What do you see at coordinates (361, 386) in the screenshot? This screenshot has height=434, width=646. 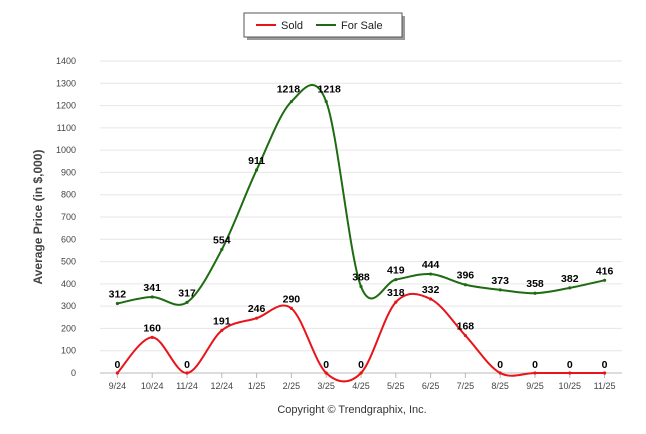 I see `x-tick-label: 4/25` at bounding box center [361, 386].